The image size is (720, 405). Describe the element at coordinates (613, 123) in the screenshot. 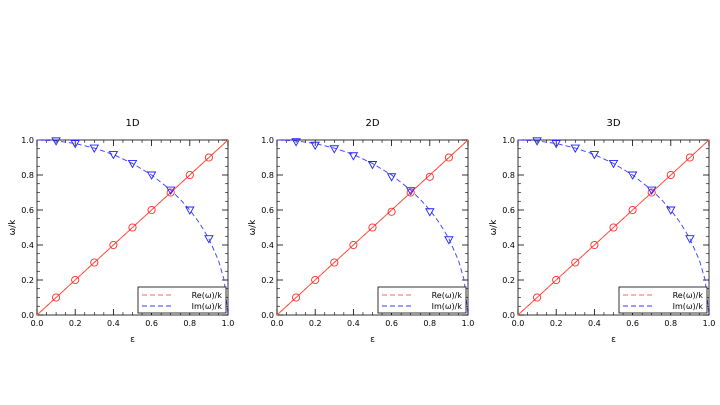

I see `chart-title: 3D` at that location.